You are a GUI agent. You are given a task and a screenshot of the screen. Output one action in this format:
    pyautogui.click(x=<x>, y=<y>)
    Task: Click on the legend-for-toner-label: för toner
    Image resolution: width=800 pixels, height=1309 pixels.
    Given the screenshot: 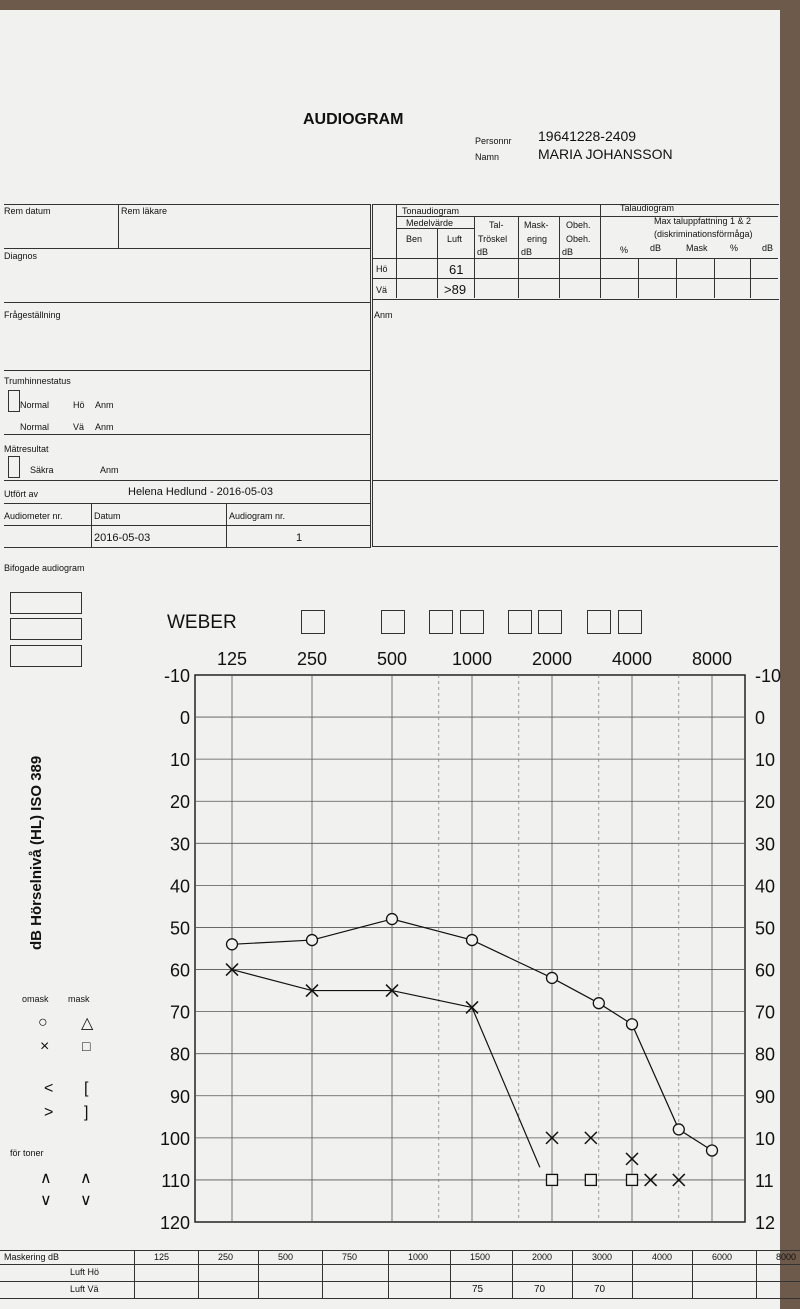 What is the action you would take?
    pyautogui.click(x=27, y=1153)
    